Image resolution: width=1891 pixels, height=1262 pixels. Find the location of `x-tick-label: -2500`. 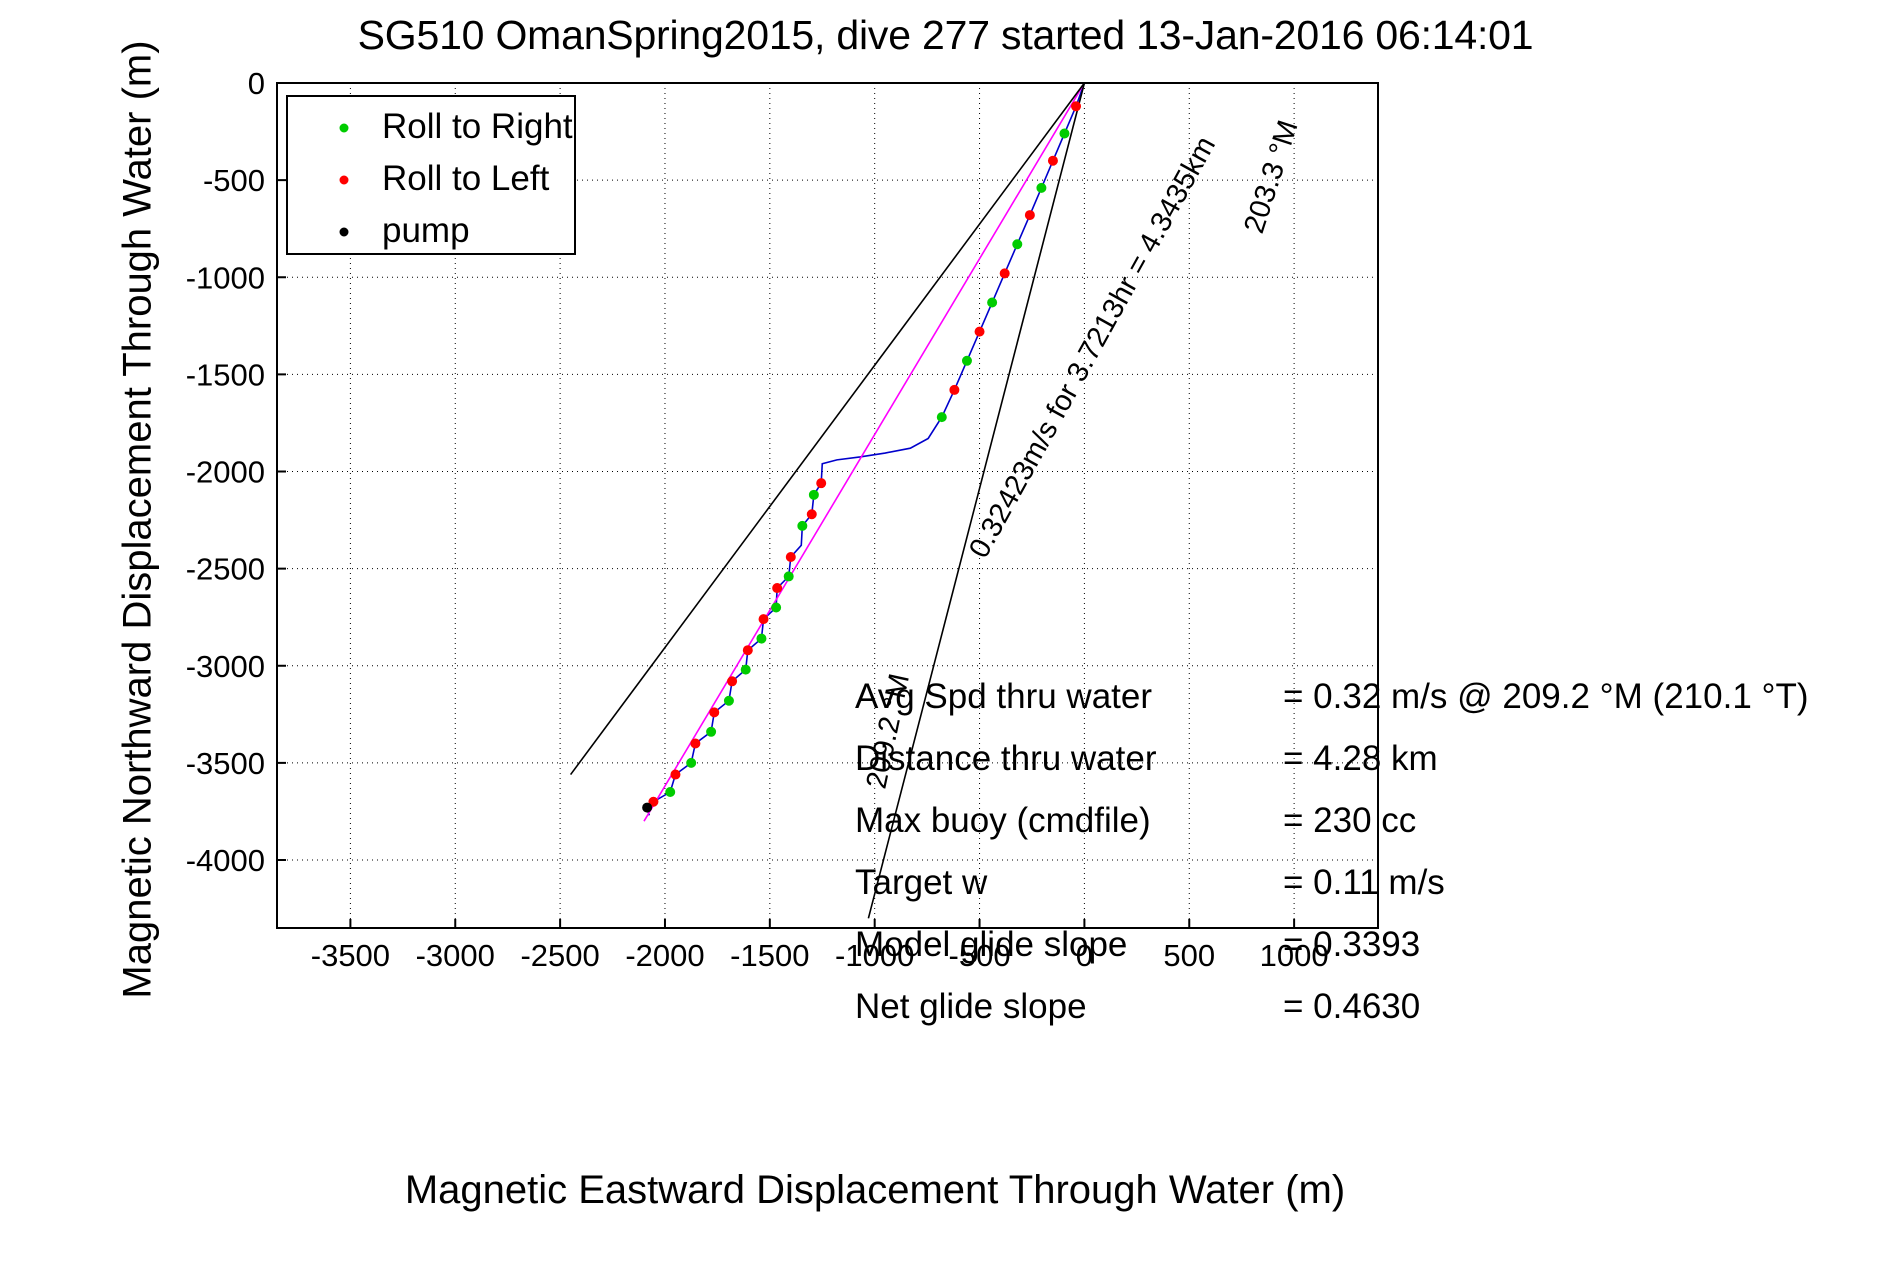

x-tick-label: -2500 is located at coordinates (559, 955).